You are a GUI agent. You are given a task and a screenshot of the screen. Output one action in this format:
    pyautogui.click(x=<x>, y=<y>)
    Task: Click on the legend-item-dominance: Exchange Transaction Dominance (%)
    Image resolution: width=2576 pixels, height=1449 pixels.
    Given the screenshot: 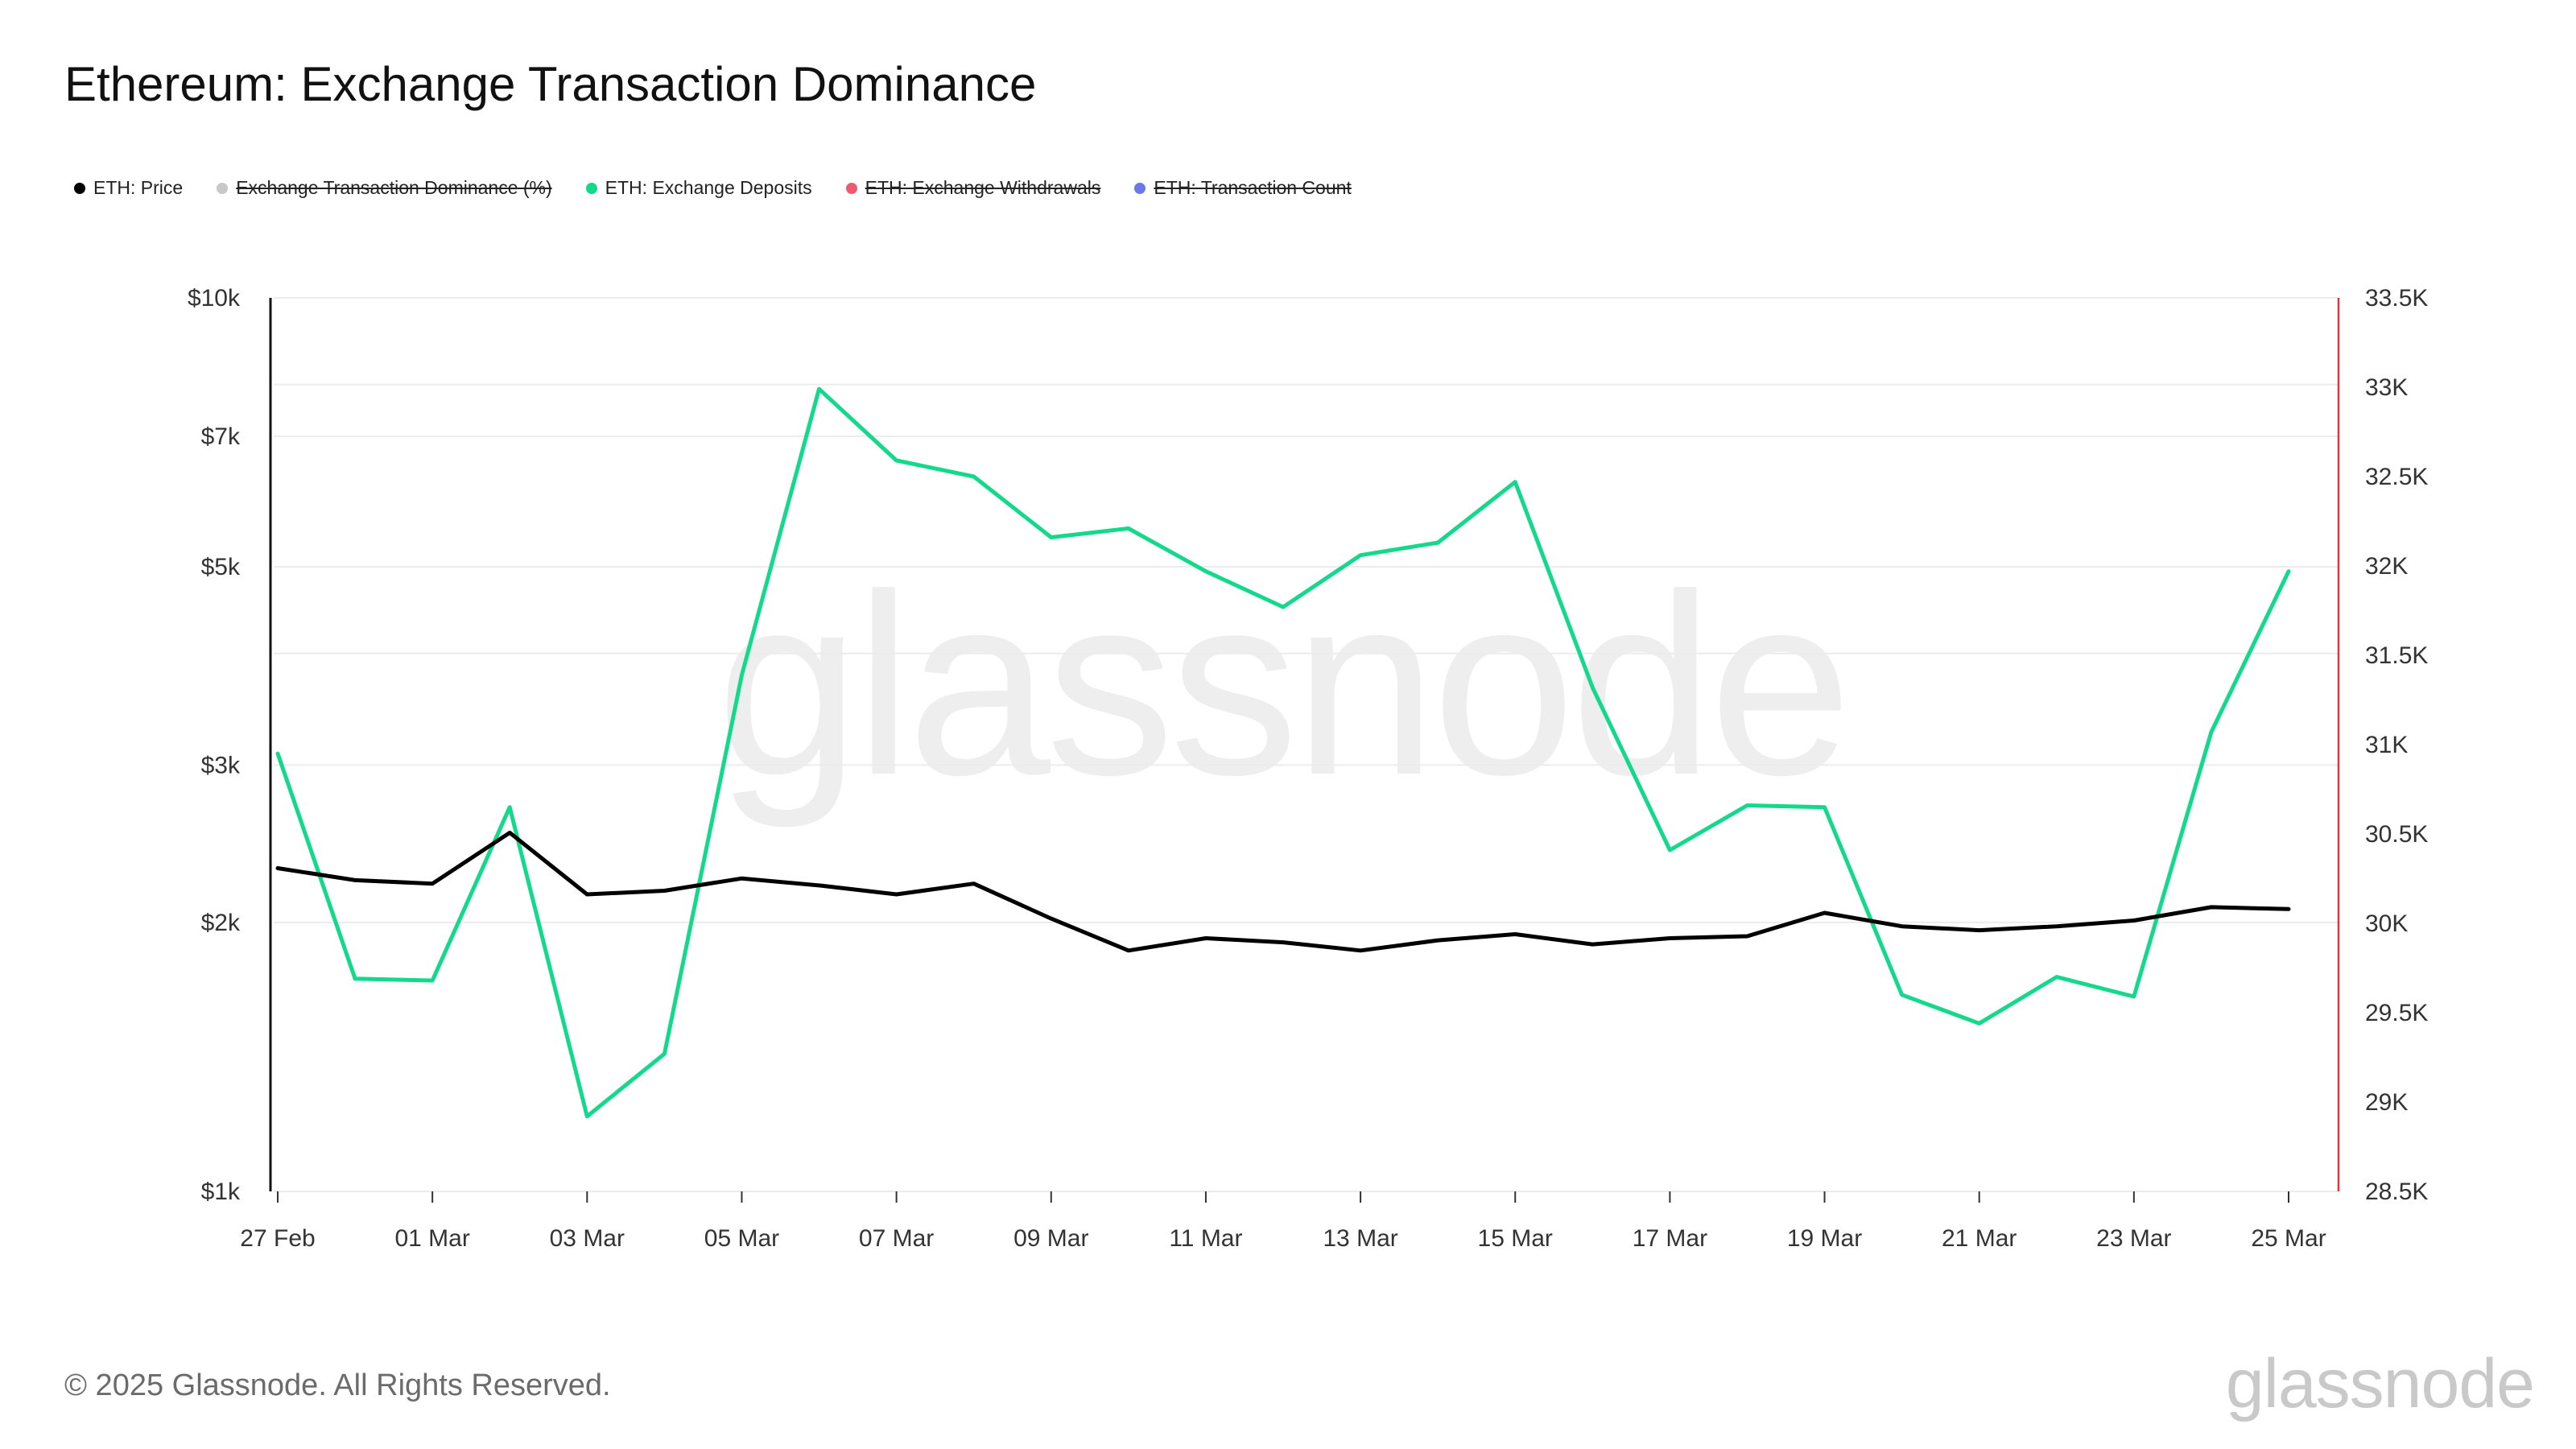 What is the action you would take?
    pyautogui.click(x=384, y=188)
    